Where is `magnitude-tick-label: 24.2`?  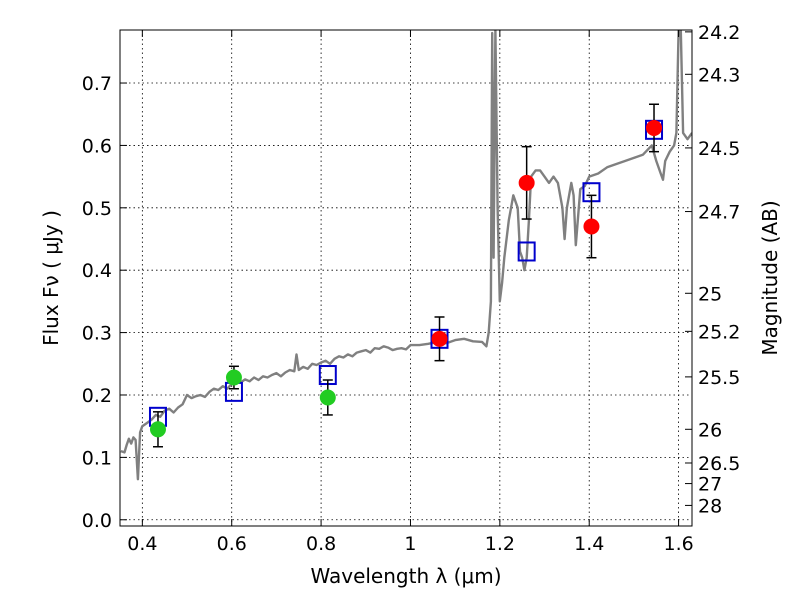 magnitude-tick-label: 24.2 is located at coordinates (719, 33).